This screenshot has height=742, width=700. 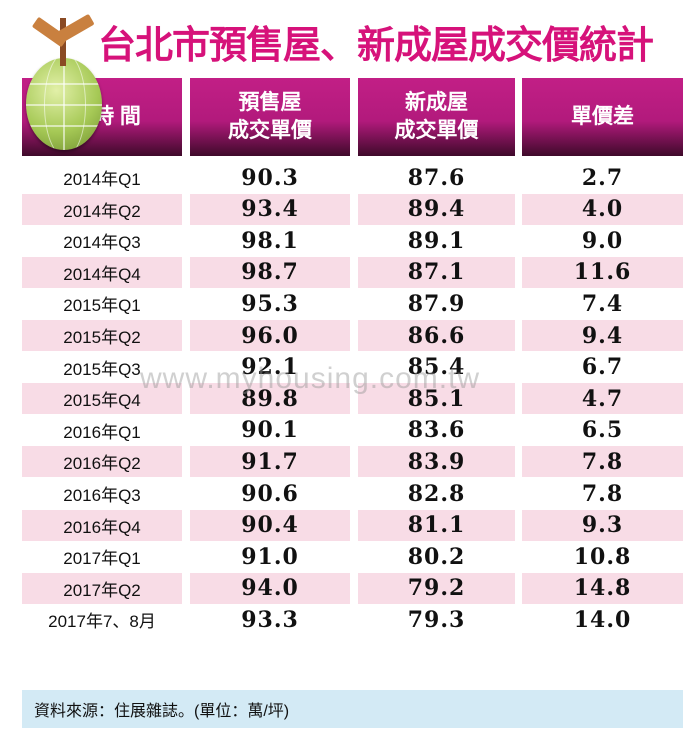 What do you see at coordinates (270, 556) in the screenshot?
I see `presale-price-cell: 91.0` at bounding box center [270, 556].